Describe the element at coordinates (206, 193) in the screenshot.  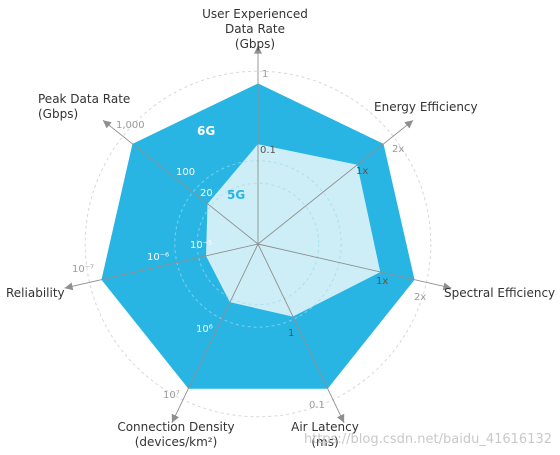
I see `tick-inner-peak-data-rate-1: 20` at that location.